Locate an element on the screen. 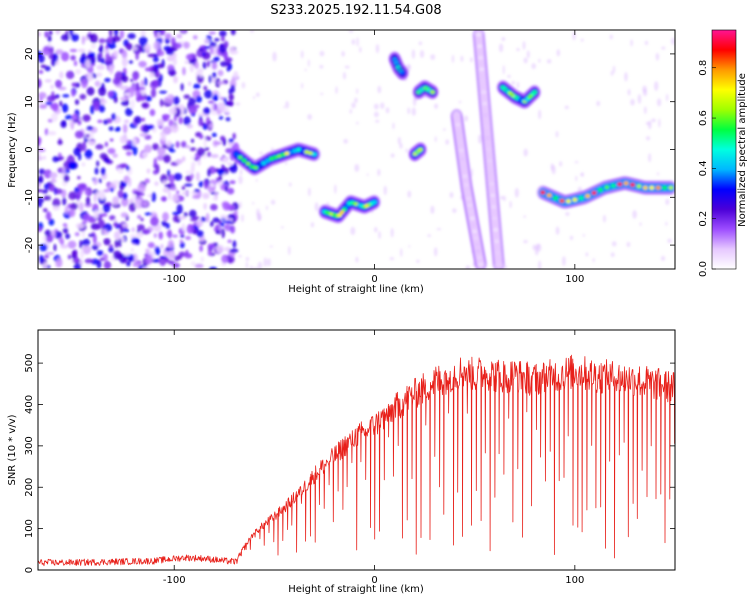  colorbar-tick-label: 0.4 is located at coordinates (703, 168).